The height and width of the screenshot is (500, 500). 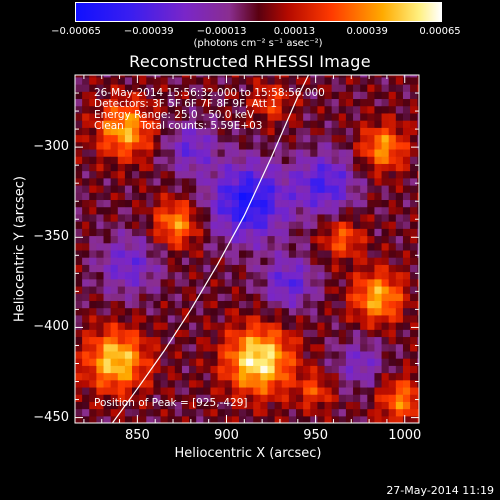 I want to click on time-range-text: 26-May-2014 15:56:32.000 to 15:58:56.000, so click(x=209, y=93).